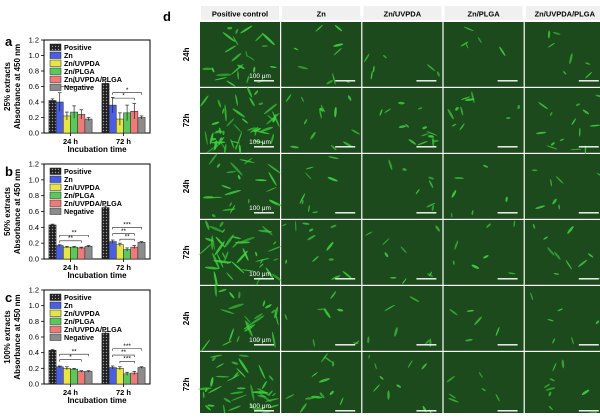 This screenshot has height=418, width=600. Describe the element at coordinates (34, 55) in the screenshot. I see `y-tick-label: 1.0` at that location.